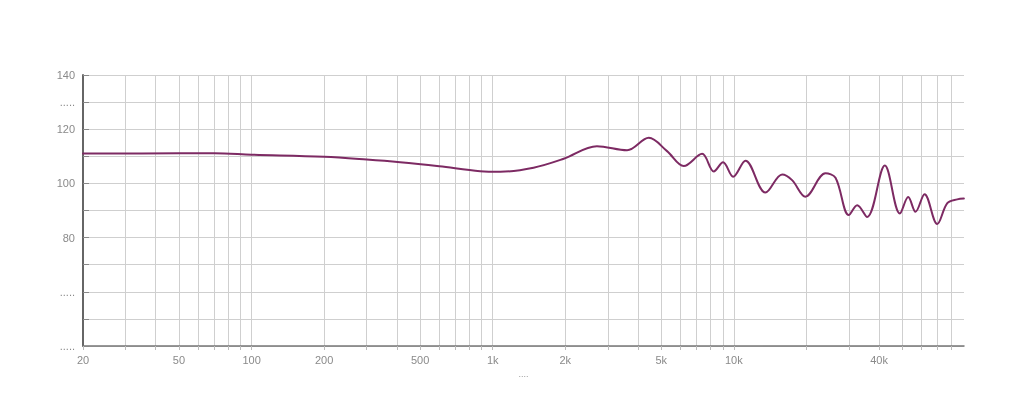 The width and height of the screenshot is (1024, 416). Describe the element at coordinates (179, 359) in the screenshot. I see `x-tick-label: 50` at that location.